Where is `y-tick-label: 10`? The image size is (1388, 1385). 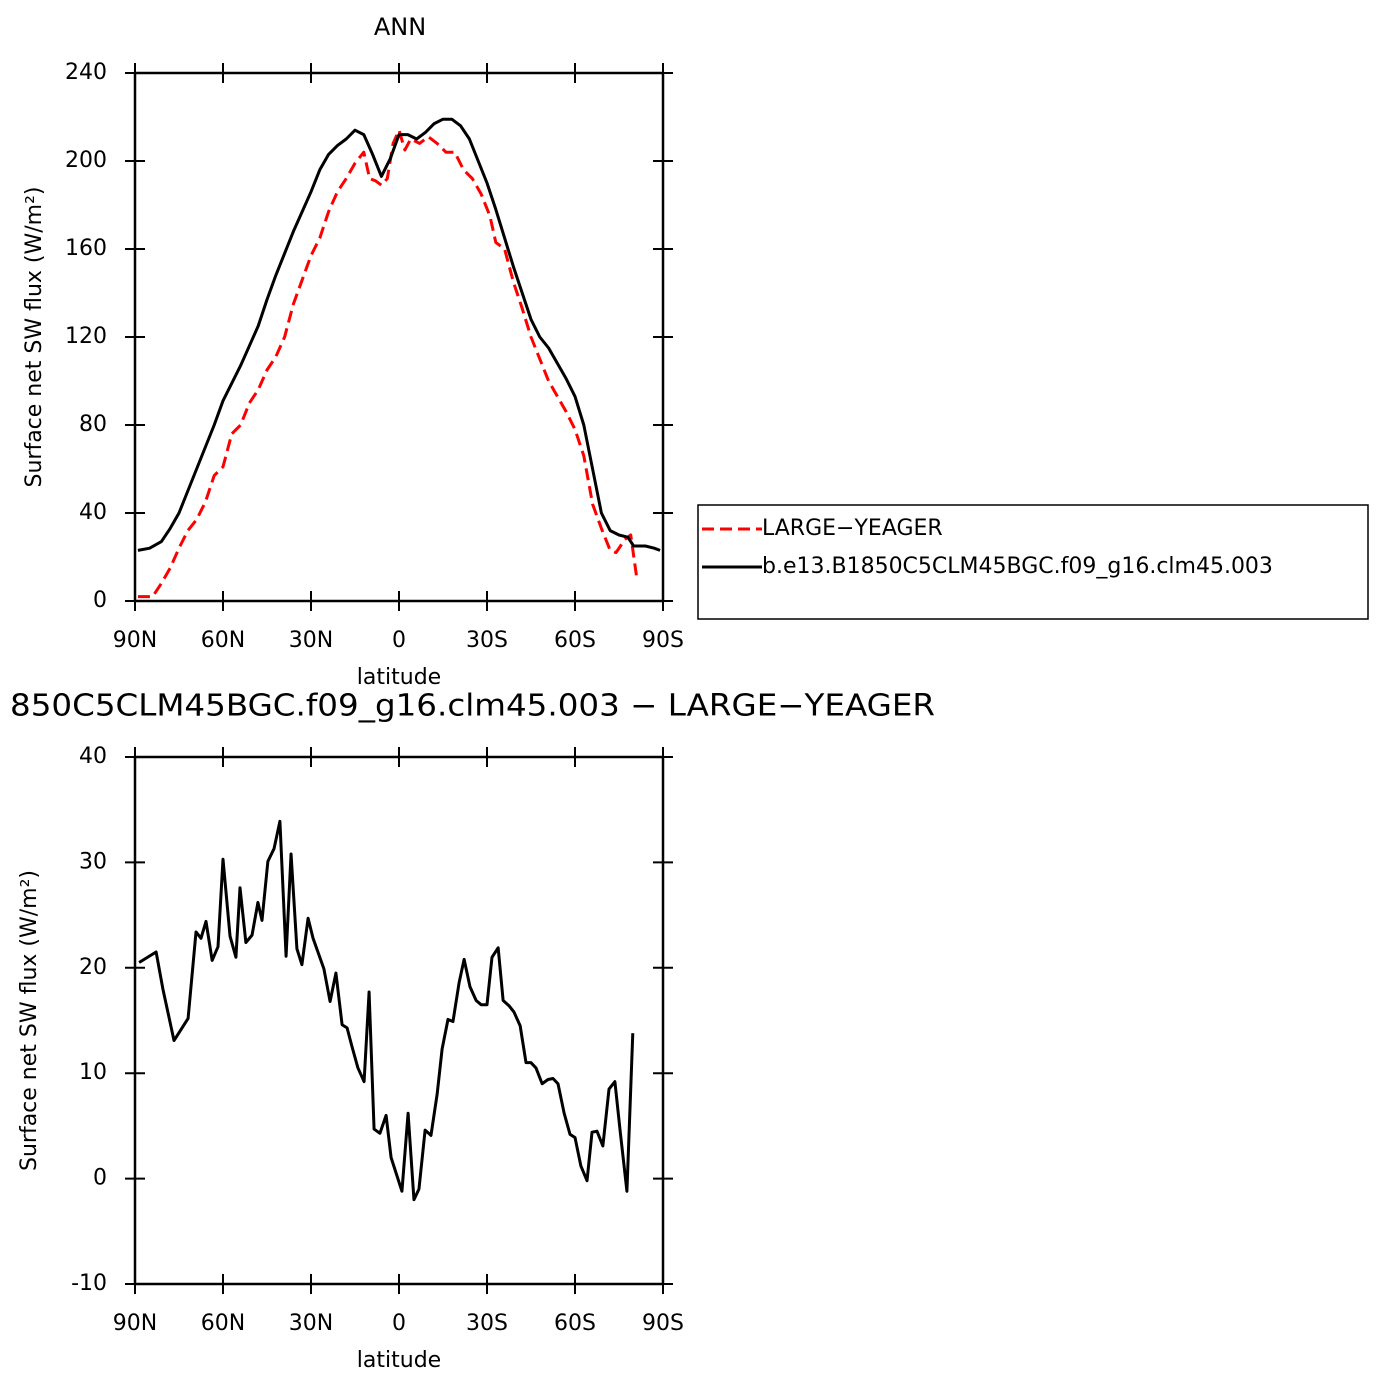 y-tick-label: 10 is located at coordinates (93, 1072).